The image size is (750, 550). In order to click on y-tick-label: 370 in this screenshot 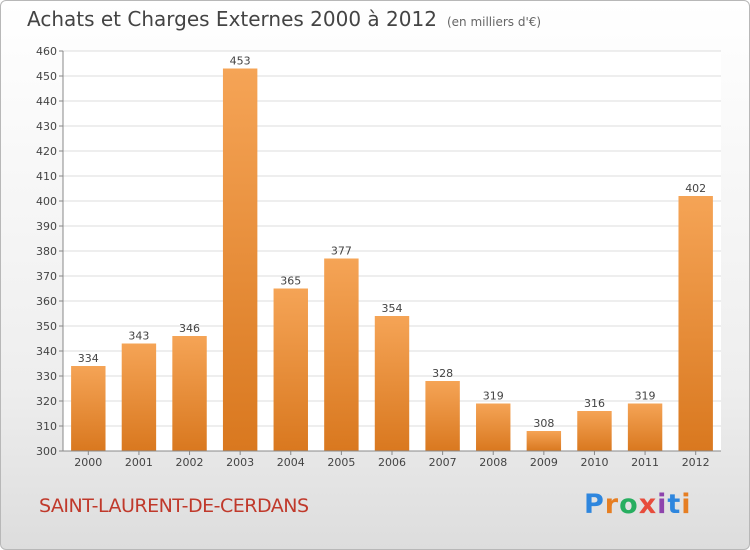, I will do `click(46, 276)`.